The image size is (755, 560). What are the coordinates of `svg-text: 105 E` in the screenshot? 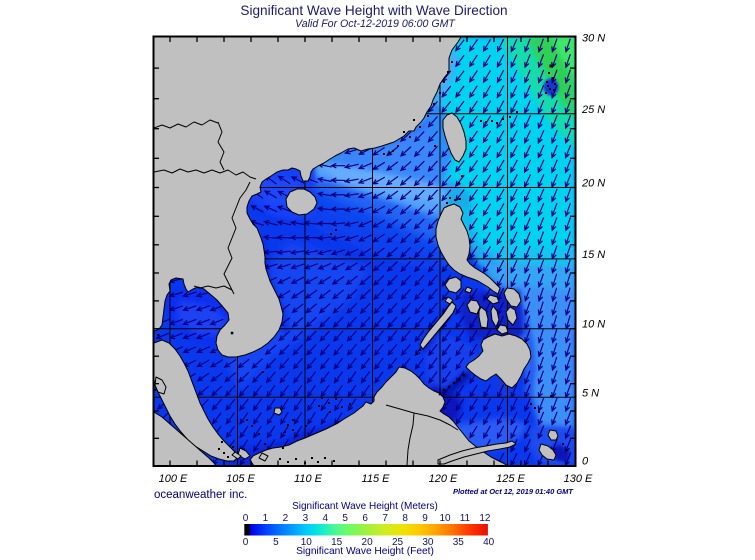 It's located at (240, 479).